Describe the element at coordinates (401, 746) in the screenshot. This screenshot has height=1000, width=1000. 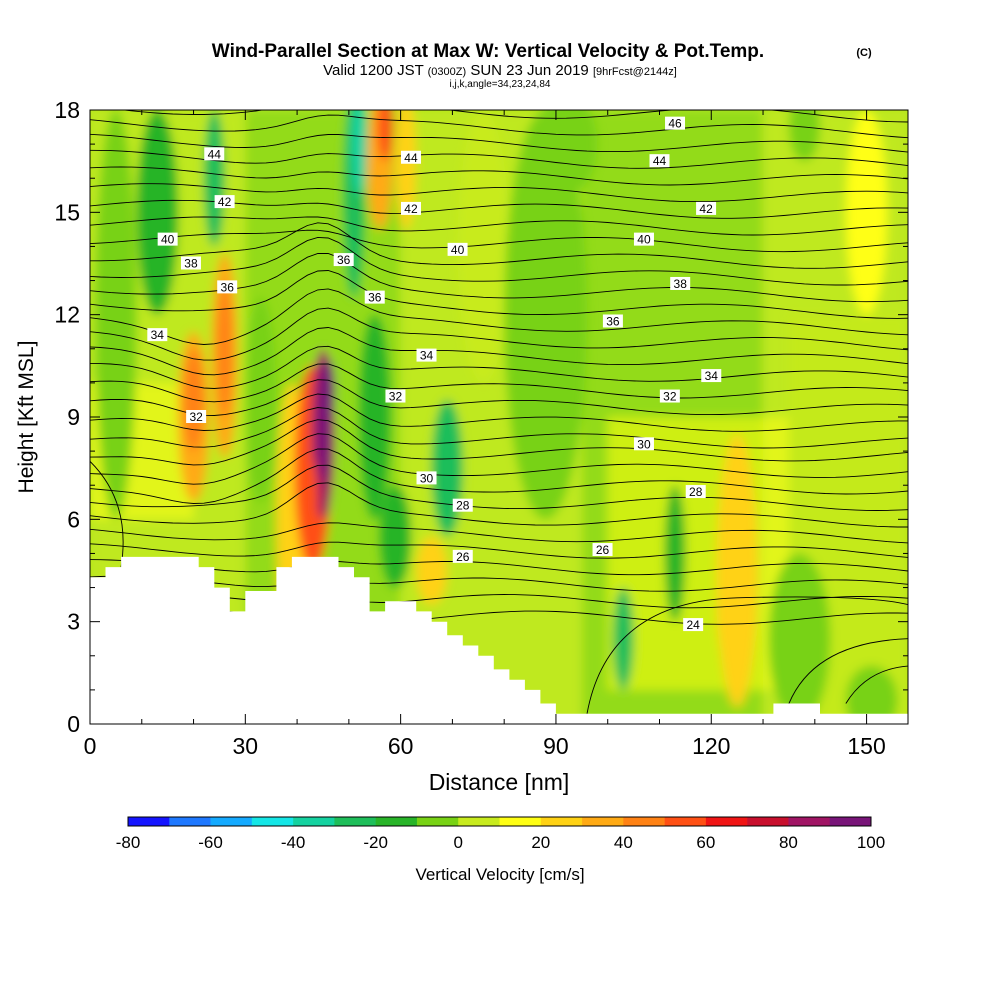
I see `x-tick-label: 60` at that location.